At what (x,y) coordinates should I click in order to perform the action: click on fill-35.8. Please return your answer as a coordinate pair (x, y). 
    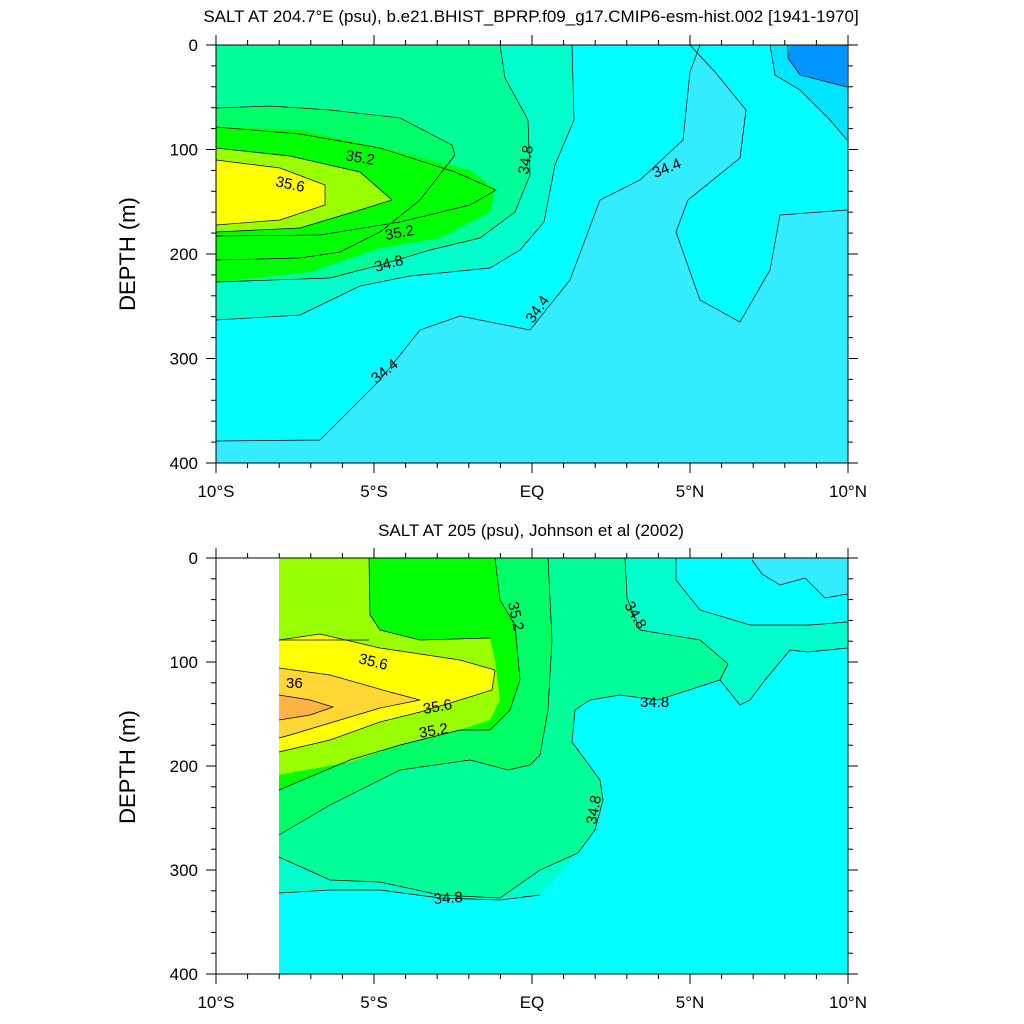
    Looking at the image, I should click on (270, 192).